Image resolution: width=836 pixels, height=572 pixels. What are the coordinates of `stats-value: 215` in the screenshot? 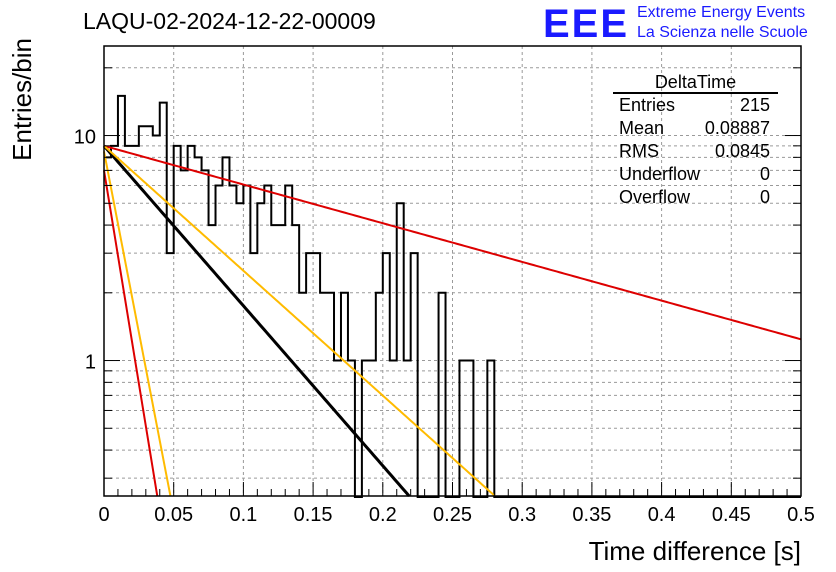 It's located at (754, 105).